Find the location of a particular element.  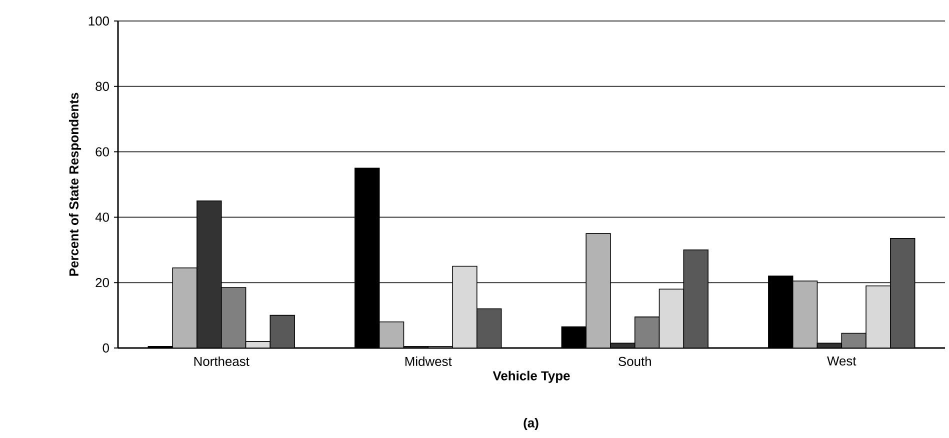

y-tick-label: 80 is located at coordinates (102, 86).